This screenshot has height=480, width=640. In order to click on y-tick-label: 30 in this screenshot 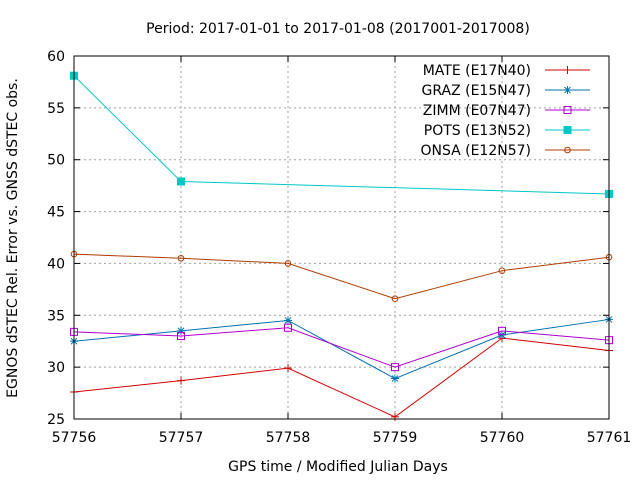, I will do `click(56, 368)`.